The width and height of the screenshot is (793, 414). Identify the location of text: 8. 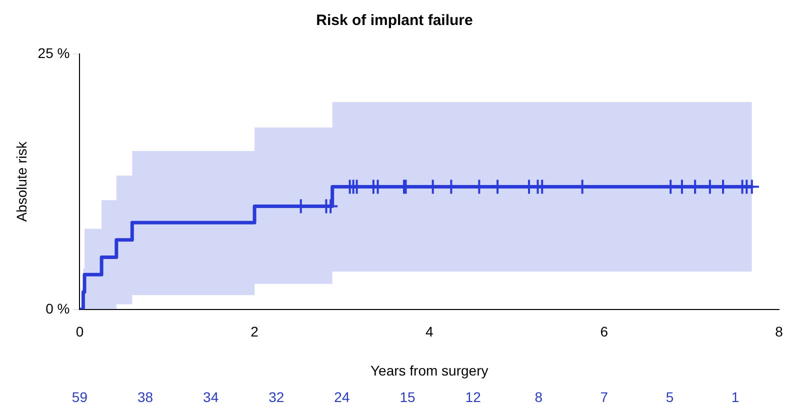
(538, 396).